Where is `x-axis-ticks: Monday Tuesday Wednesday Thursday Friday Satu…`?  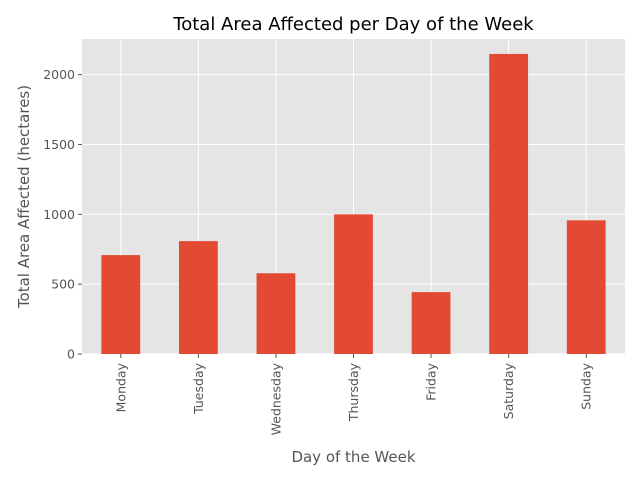
x-axis-ticks: Monday Tuesday Wednesday Thursday Friday Satu… is located at coordinates (353, 394).